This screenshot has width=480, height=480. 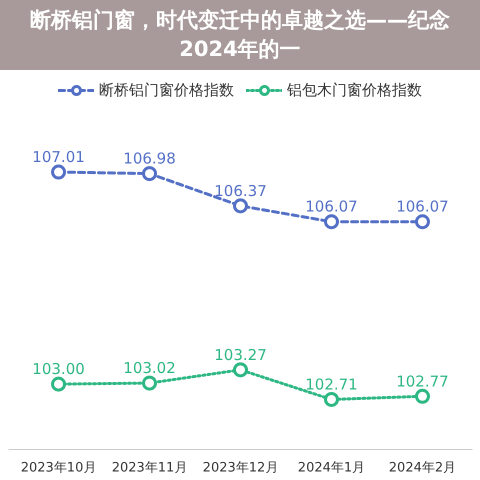 I want to click on data-label: 102.77, so click(x=422, y=381).